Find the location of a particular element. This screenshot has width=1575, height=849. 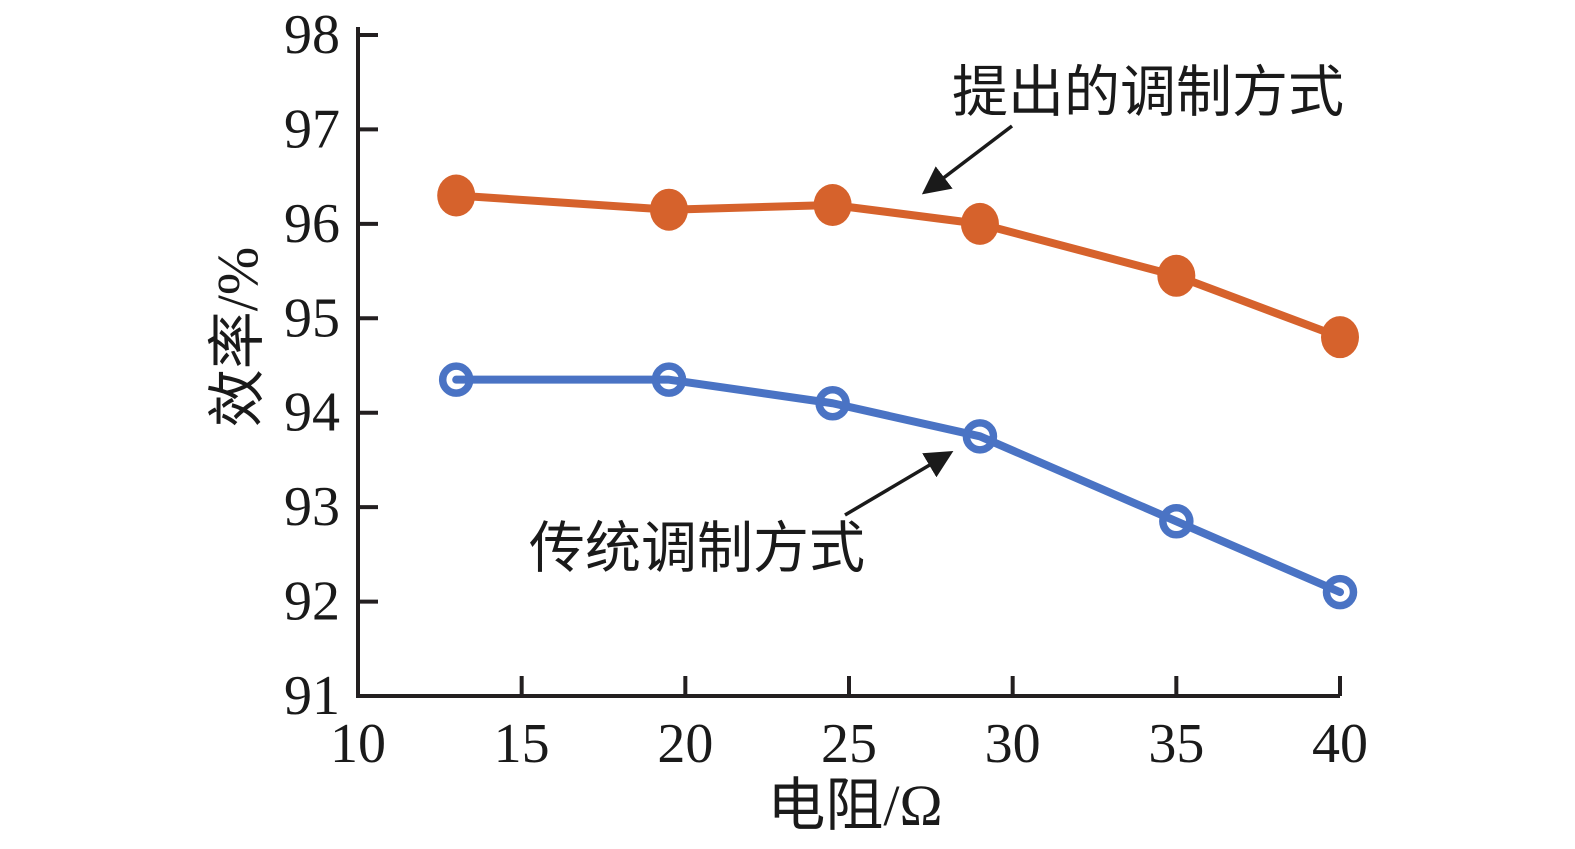

x-tick-label: 20 is located at coordinates (685, 744).